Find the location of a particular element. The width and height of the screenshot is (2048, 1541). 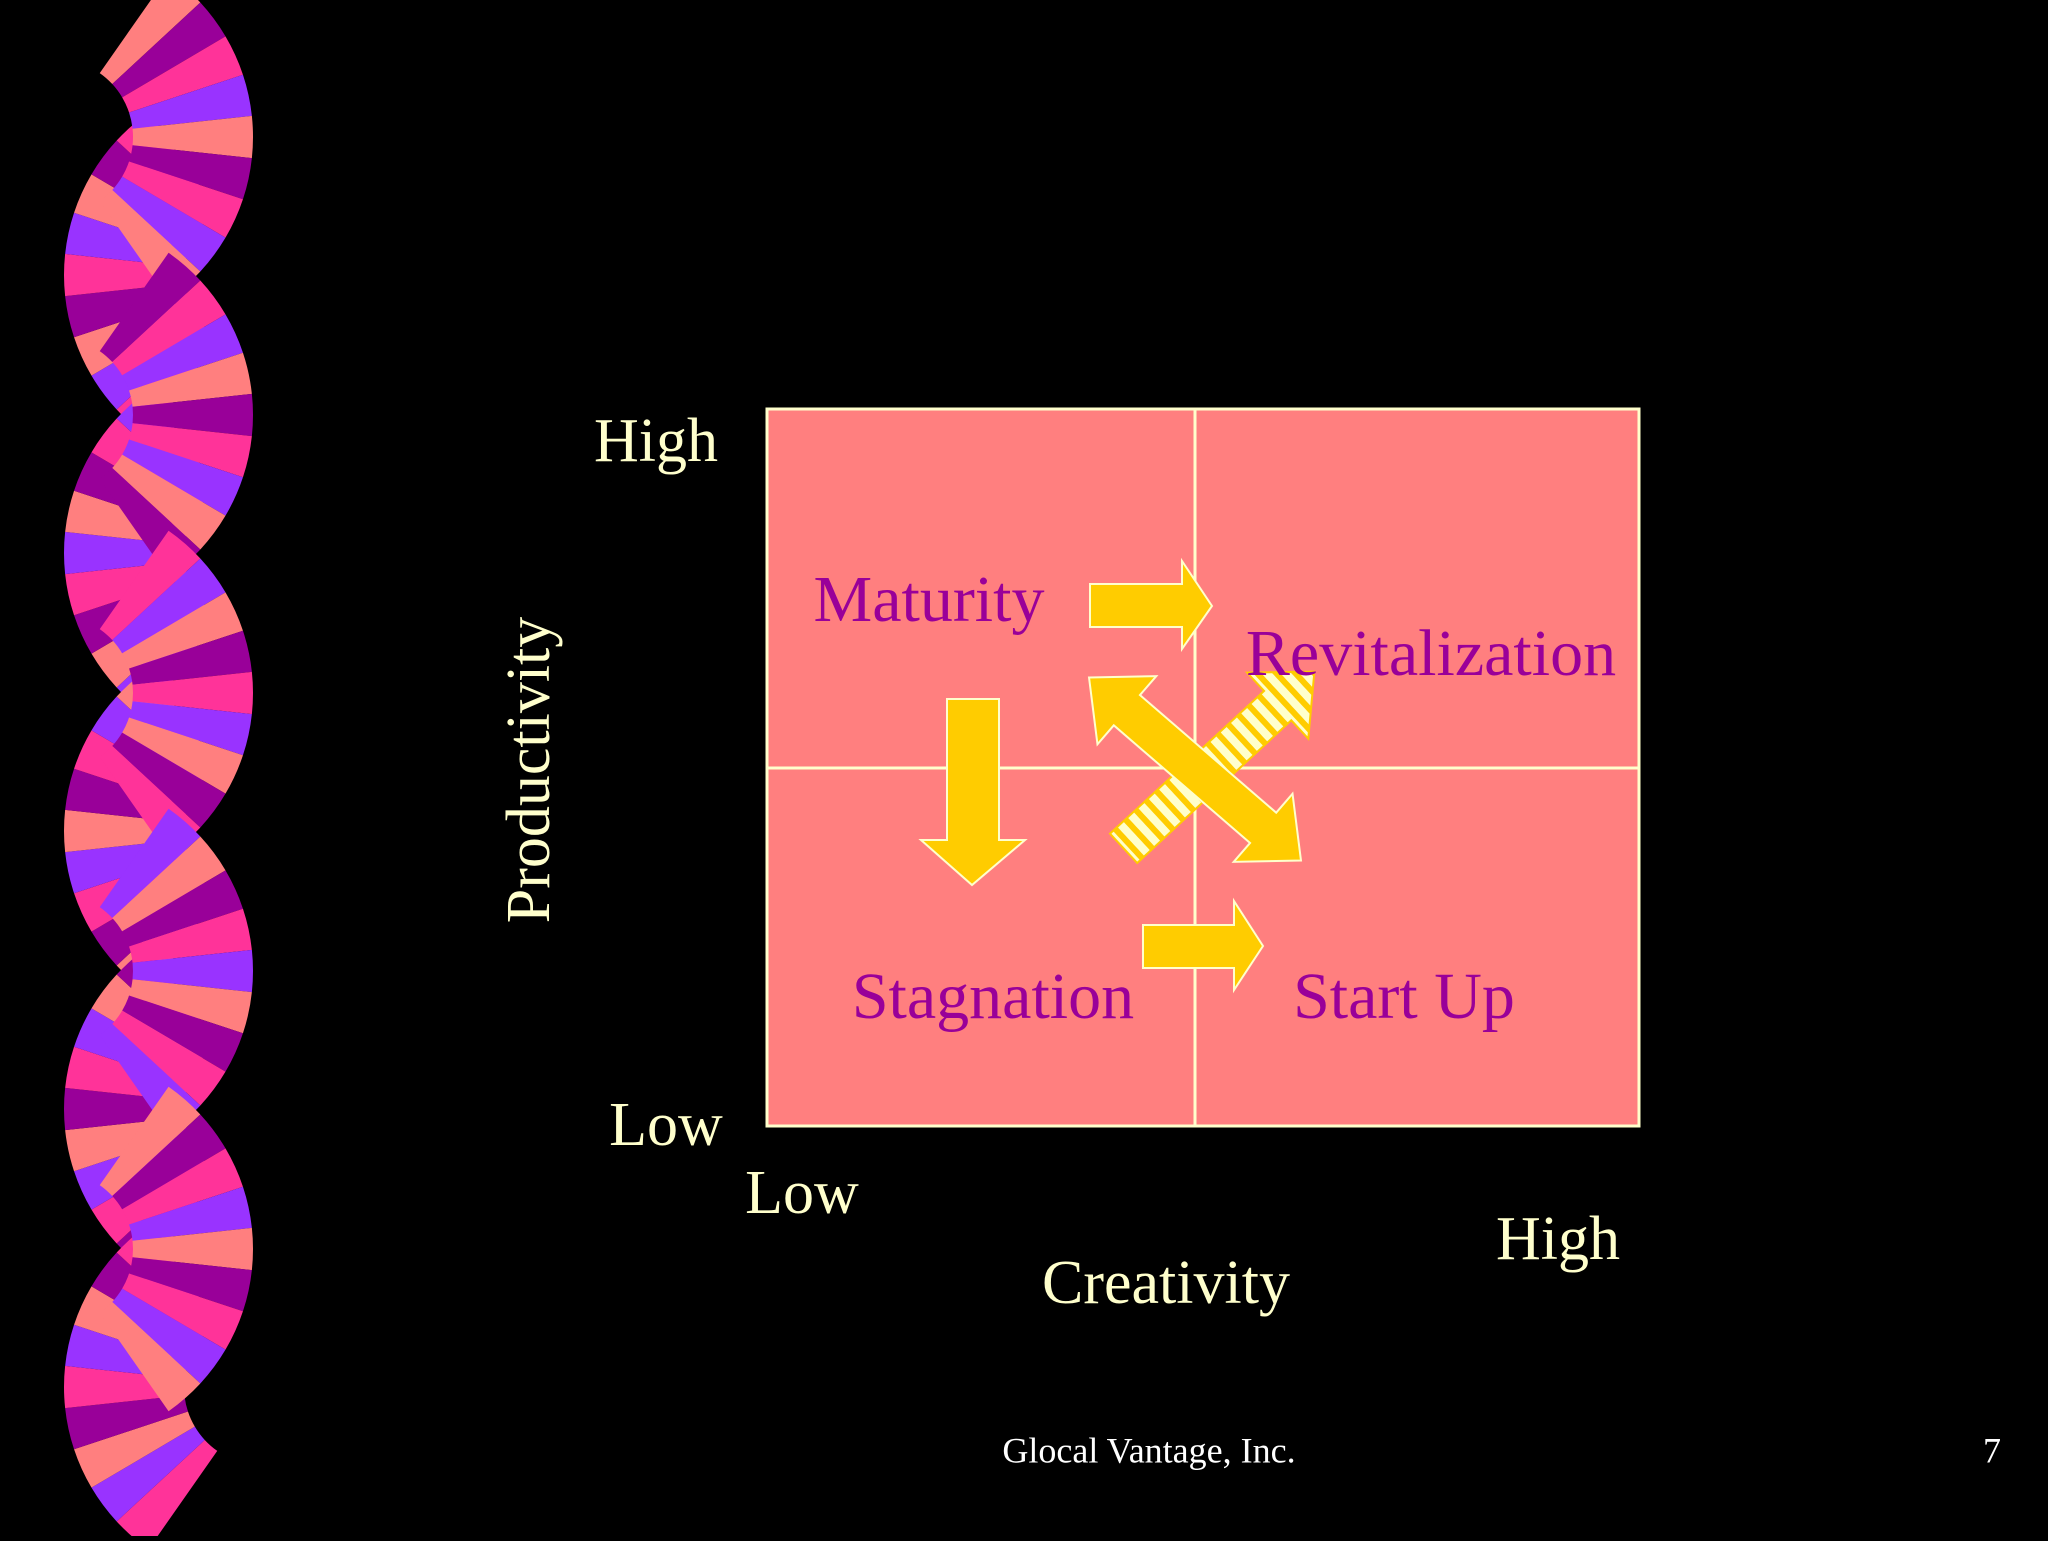

quadrant-label: Stagnation is located at coordinates (993, 996).